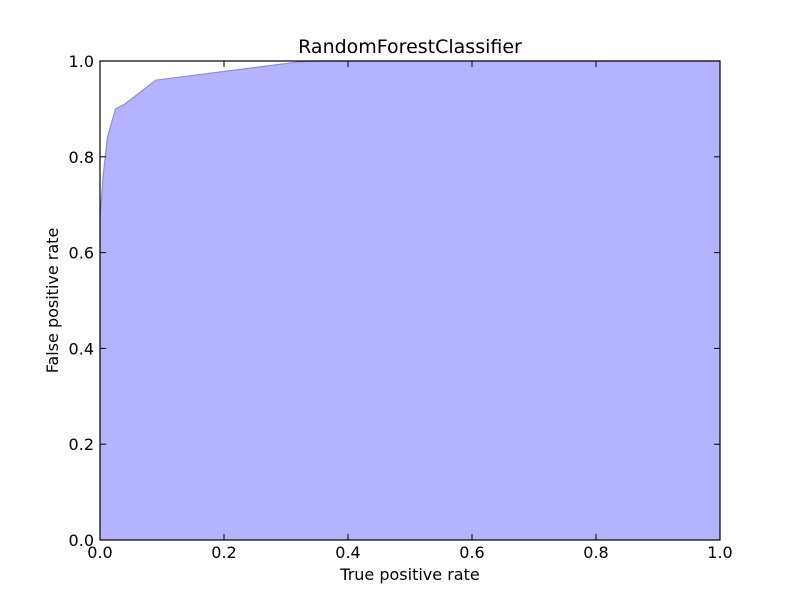 This screenshot has width=800, height=600. I want to click on x-tick-label: 0.2, so click(223, 552).